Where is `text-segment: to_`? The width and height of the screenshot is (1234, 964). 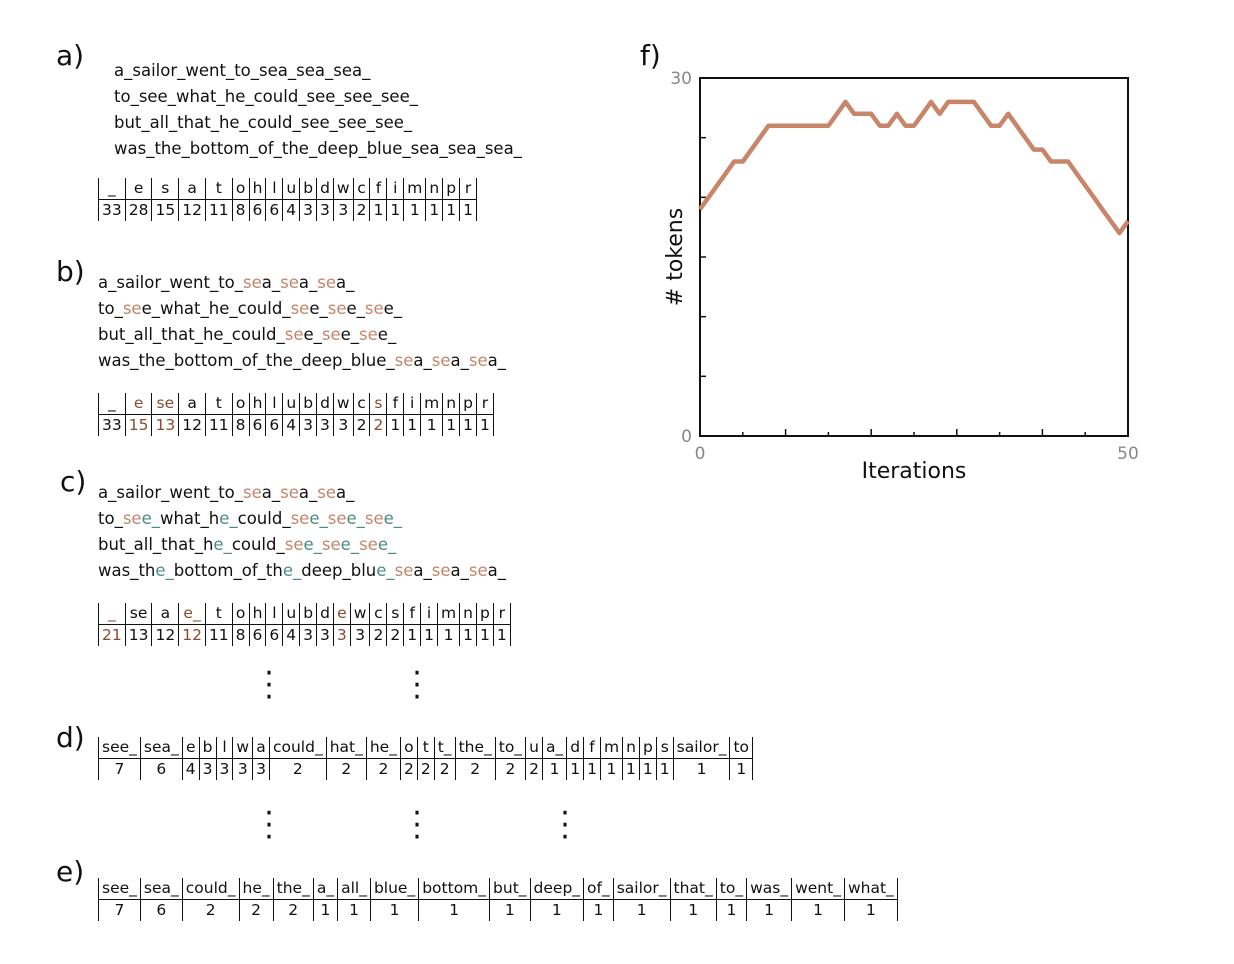
text-segment: to_ is located at coordinates (110, 518).